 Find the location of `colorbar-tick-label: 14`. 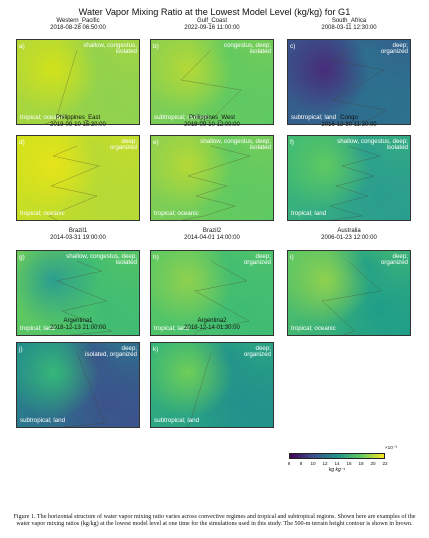

colorbar-tick-label: 14 is located at coordinates (337, 463).